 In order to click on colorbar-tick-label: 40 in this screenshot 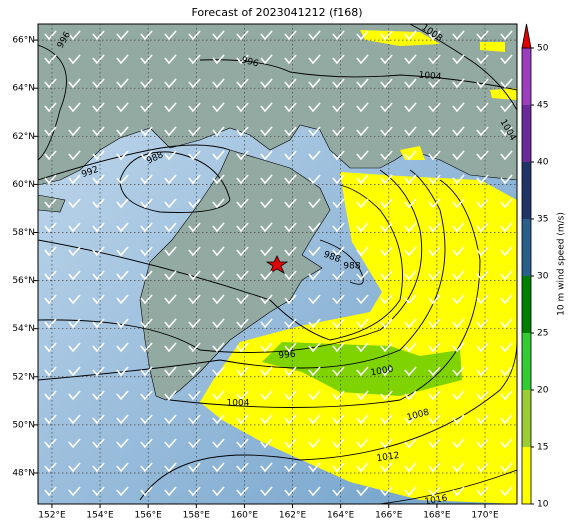, I will do `click(543, 163)`.